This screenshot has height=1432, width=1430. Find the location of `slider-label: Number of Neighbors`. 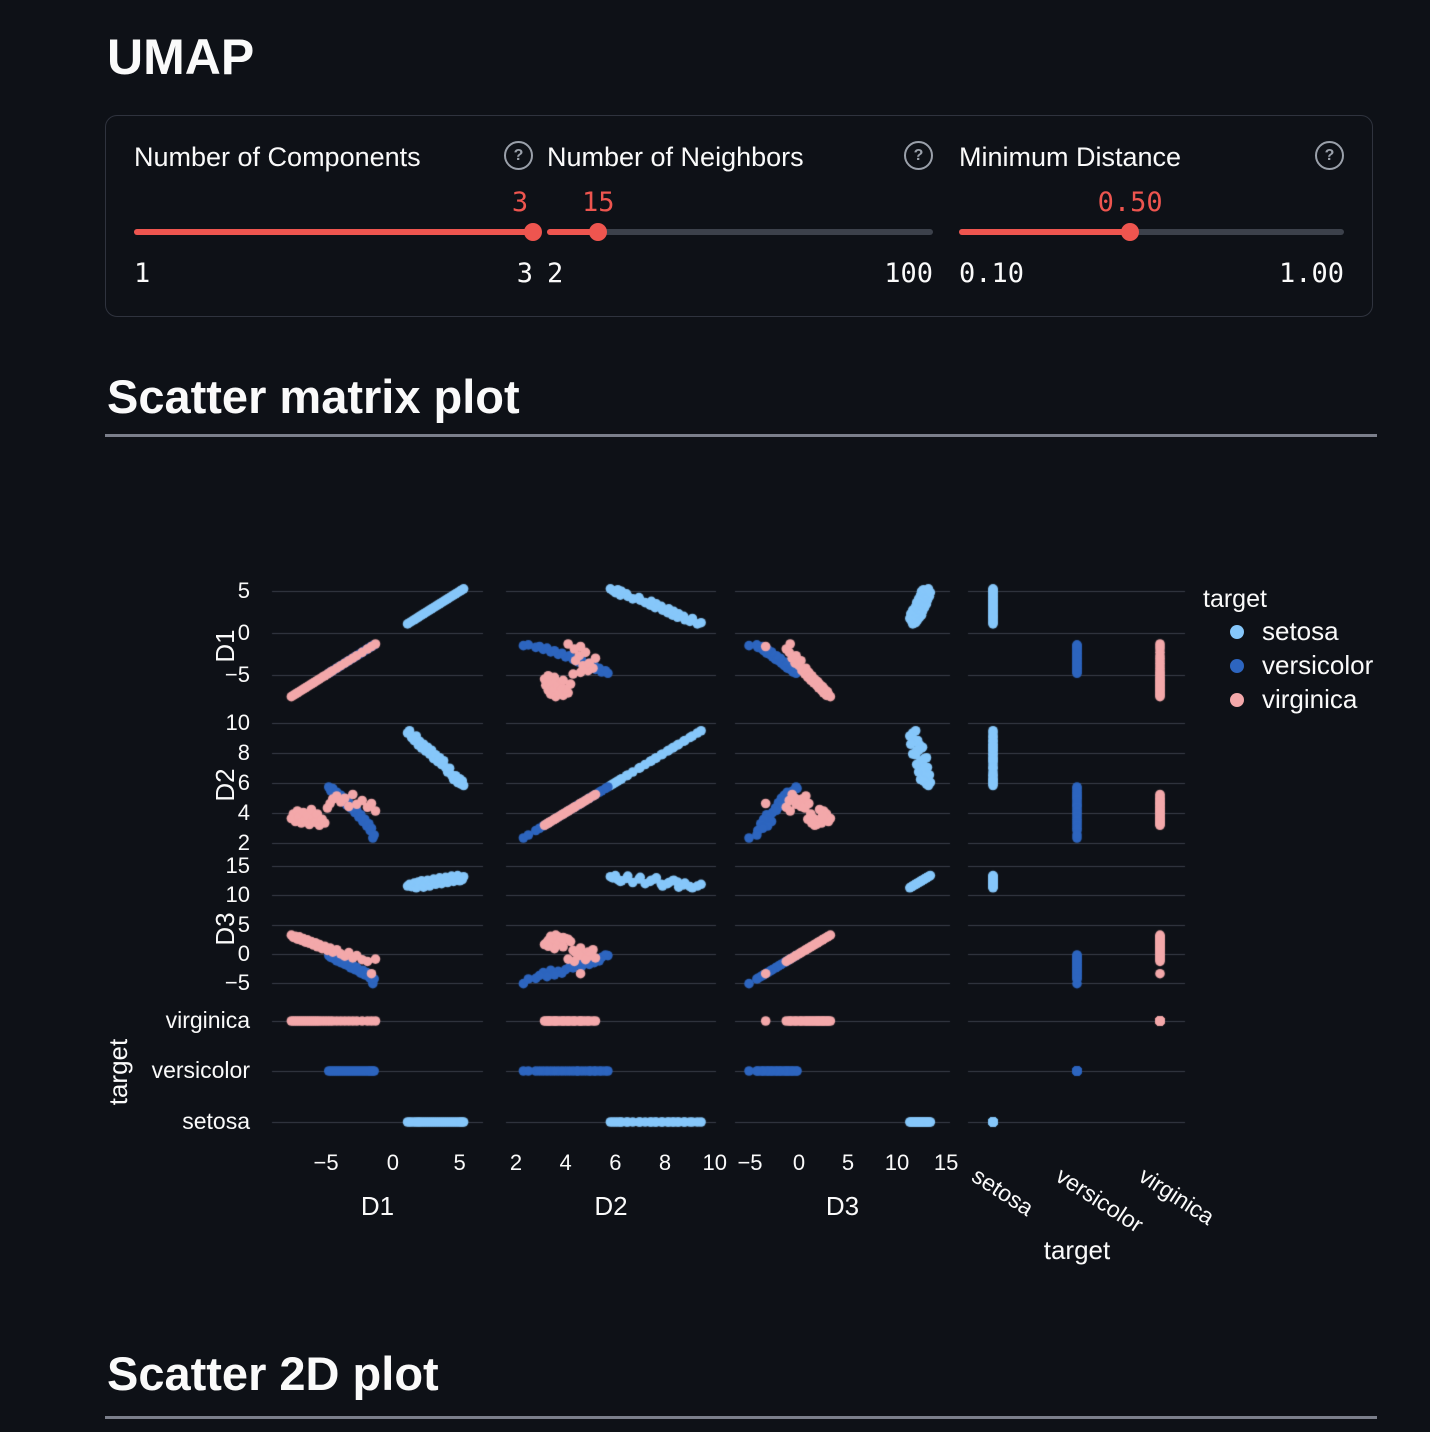

slider-label: Number of Neighbors is located at coordinates (675, 157).